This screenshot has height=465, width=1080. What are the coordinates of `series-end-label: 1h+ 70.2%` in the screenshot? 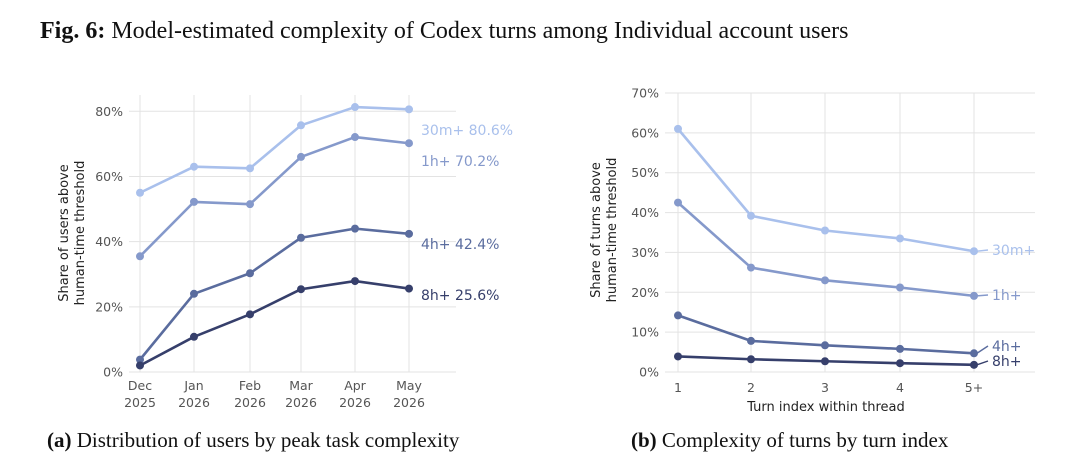 It's located at (460, 162).